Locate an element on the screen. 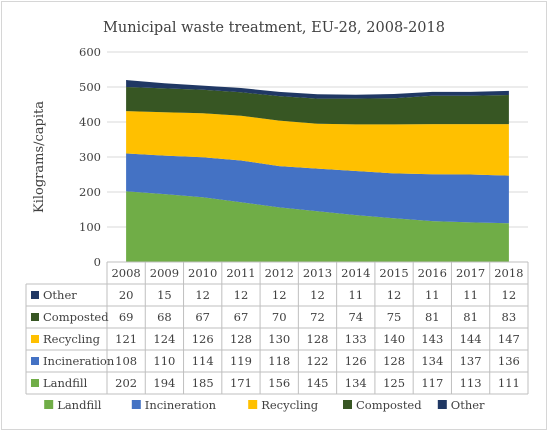  data-label: 69 is located at coordinates (126, 317).